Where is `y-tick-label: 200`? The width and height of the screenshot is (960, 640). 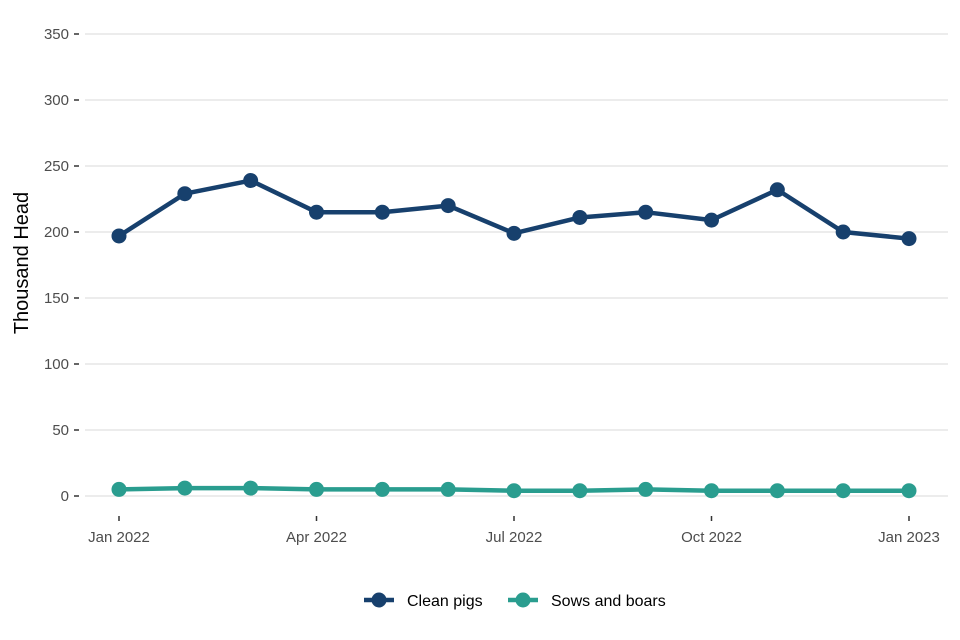
y-tick-label: 200 is located at coordinates (56, 232).